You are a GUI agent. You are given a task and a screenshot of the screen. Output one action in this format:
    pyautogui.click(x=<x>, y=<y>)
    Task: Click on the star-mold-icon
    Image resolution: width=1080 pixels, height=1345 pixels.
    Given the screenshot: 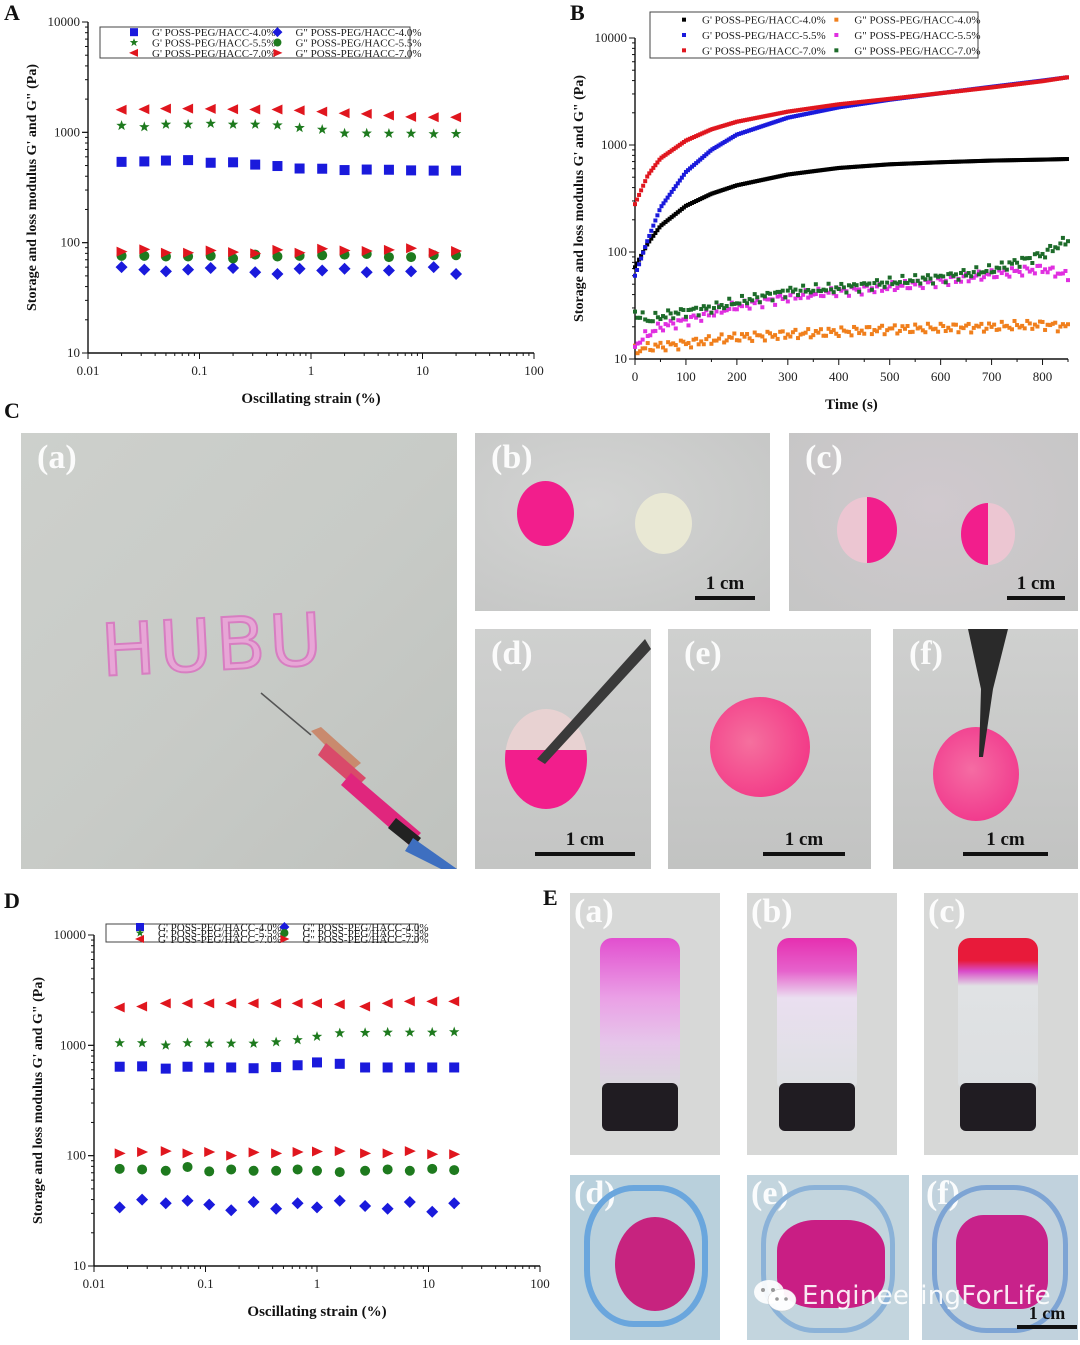 What is the action you would take?
    pyautogui.click(x=1000, y=1259)
    